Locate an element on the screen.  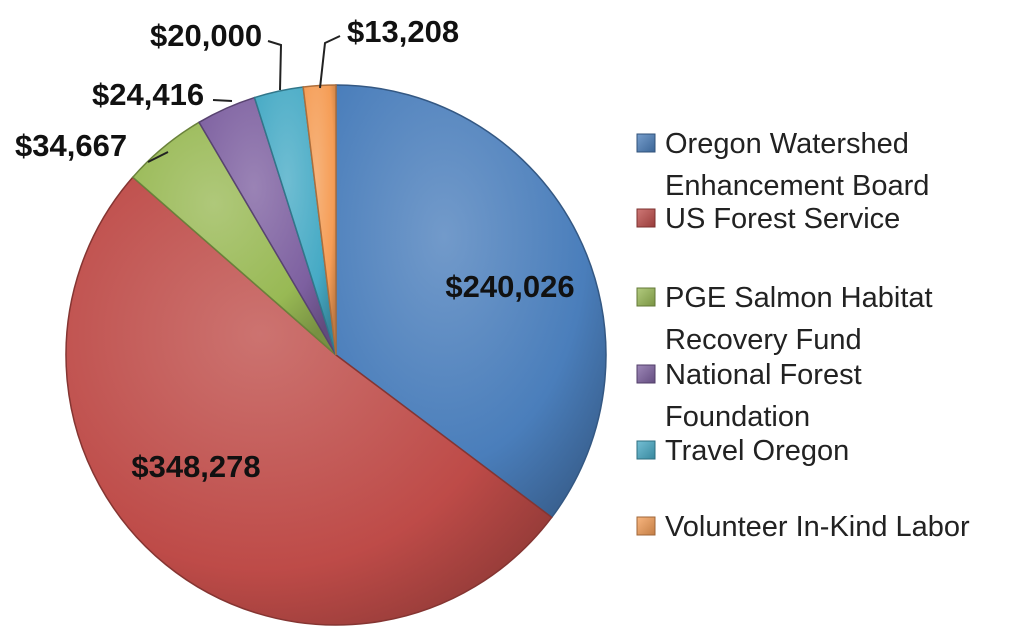
legend-label-national-forest-foundation-line-2: Foundation is located at coordinates (737, 417).